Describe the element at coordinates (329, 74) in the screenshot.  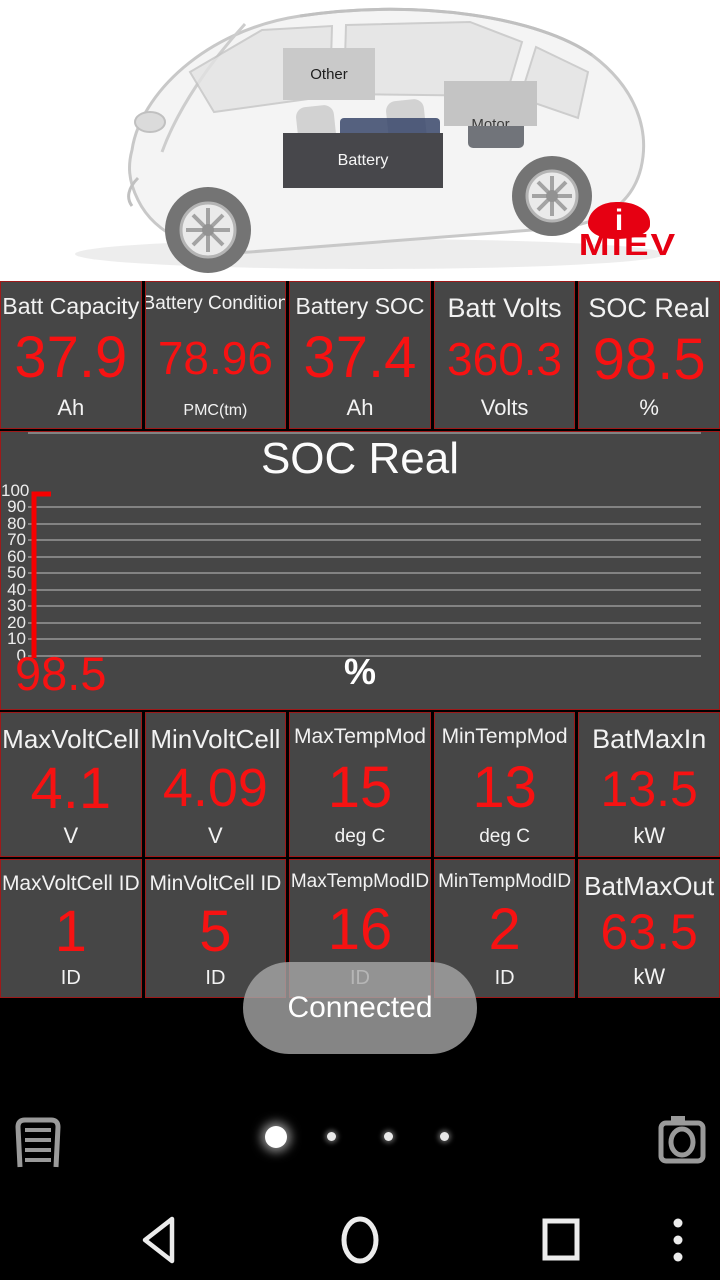
I see `other-button: Other` at that location.